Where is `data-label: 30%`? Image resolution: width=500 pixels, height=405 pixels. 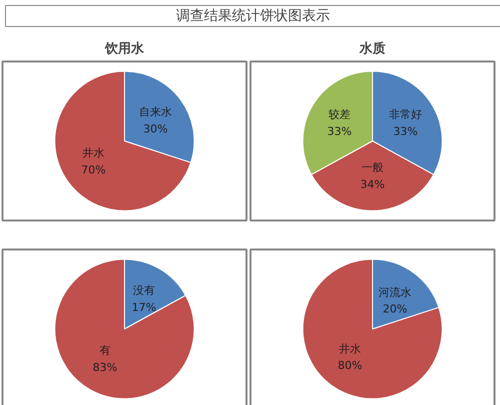 data-label: 30% is located at coordinates (155, 129).